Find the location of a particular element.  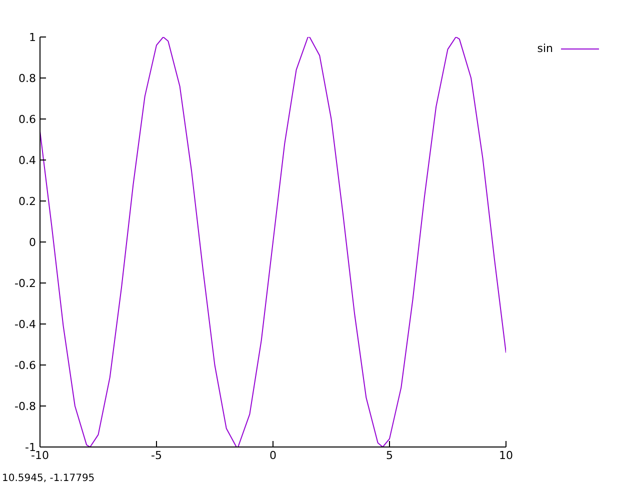

y-tick-label: 0 is located at coordinates (32, 242).